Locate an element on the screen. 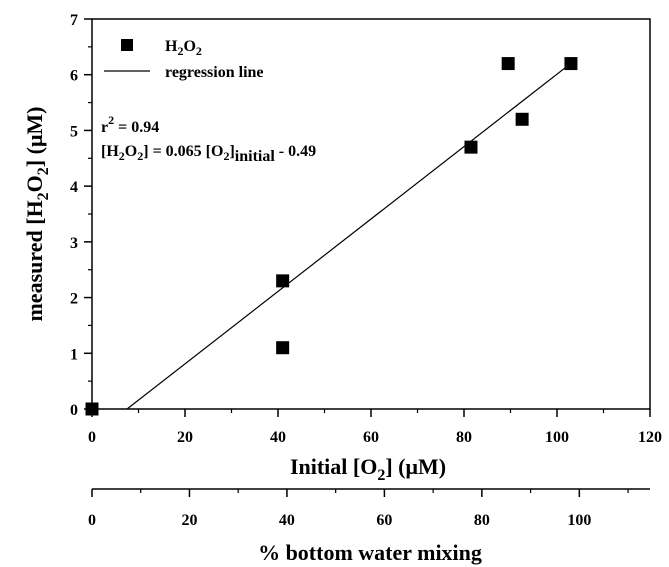  legend-marker-h2o2 is located at coordinates (127, 45).